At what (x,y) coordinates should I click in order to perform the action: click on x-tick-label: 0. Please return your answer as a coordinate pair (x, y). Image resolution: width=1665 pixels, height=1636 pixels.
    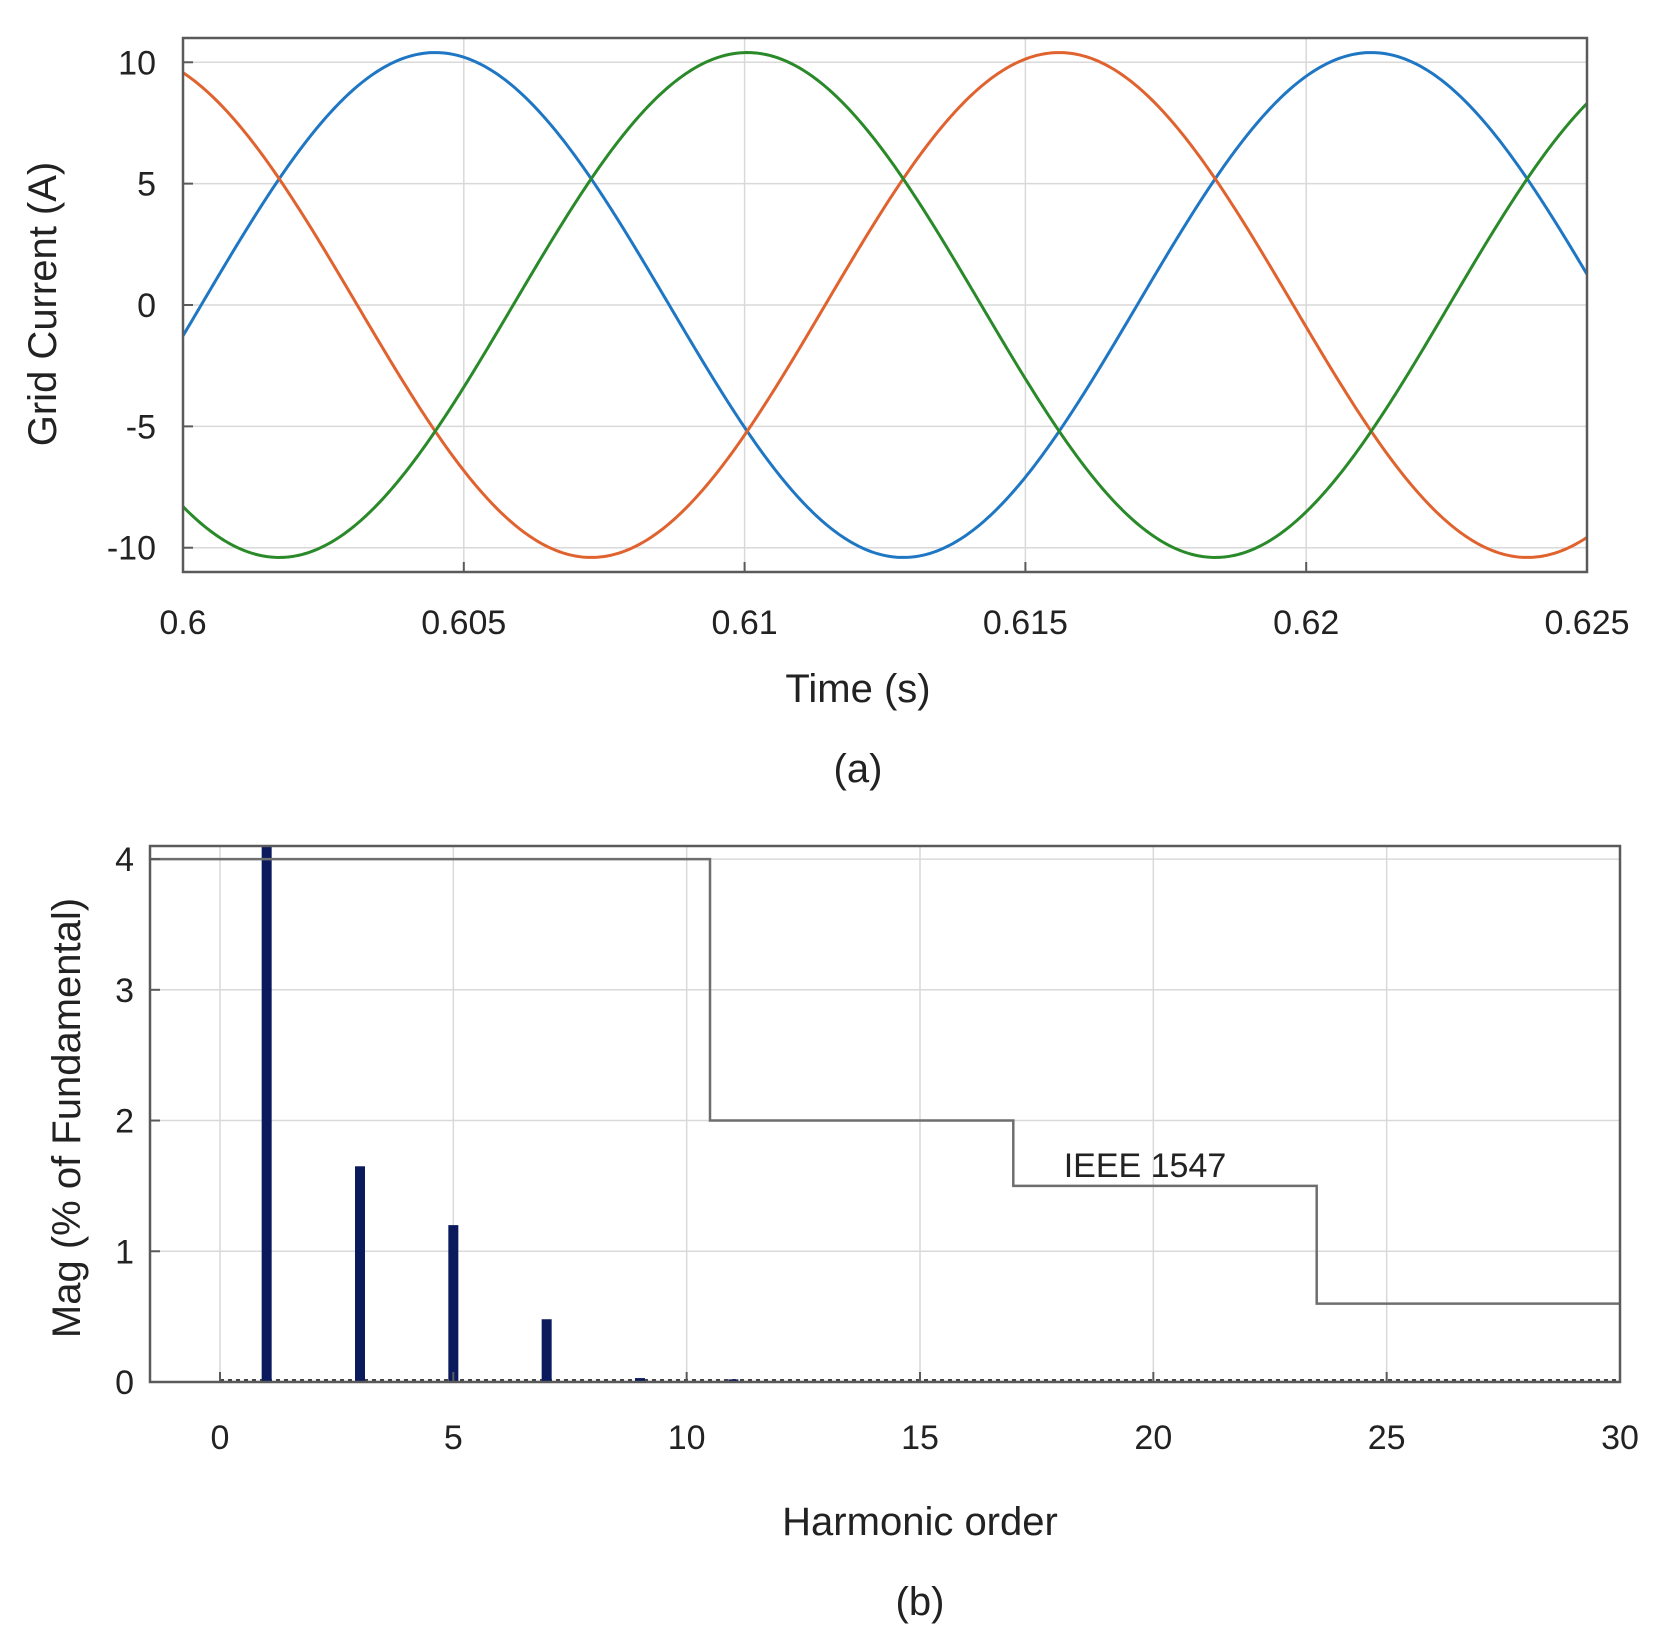
    Looking at the image, I should click on (220, 1438).